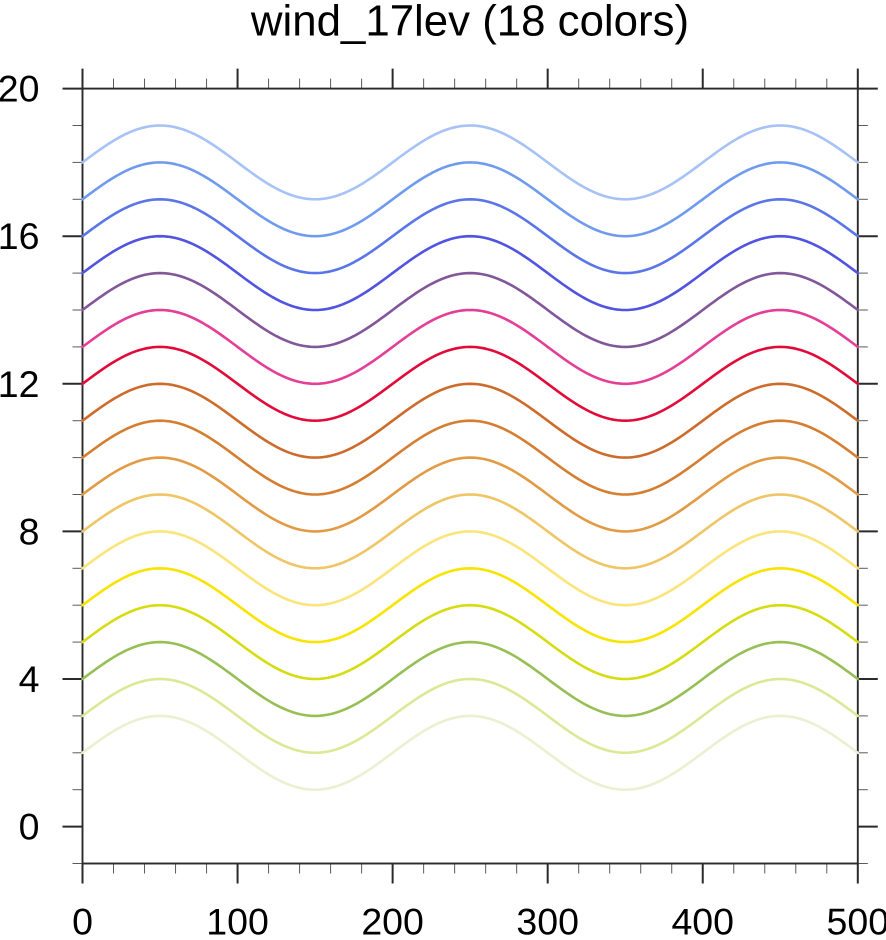 This screenshot has width=886, height=940. I want to click on svg-text: 8, so click(29, 531).